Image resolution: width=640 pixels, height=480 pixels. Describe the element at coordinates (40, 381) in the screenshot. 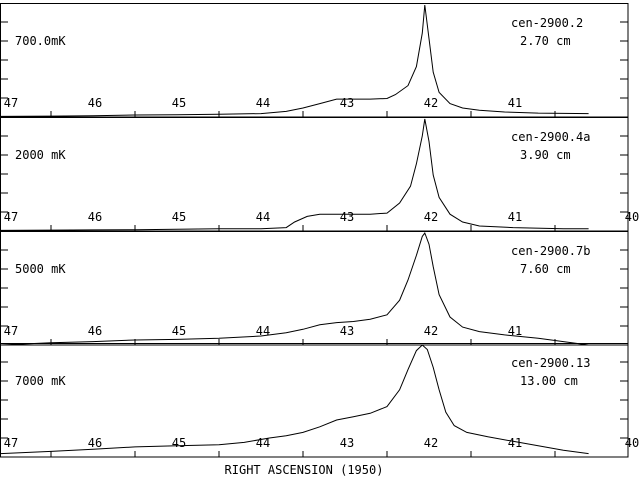

I see `scale-label: 7000 mK` at that location.